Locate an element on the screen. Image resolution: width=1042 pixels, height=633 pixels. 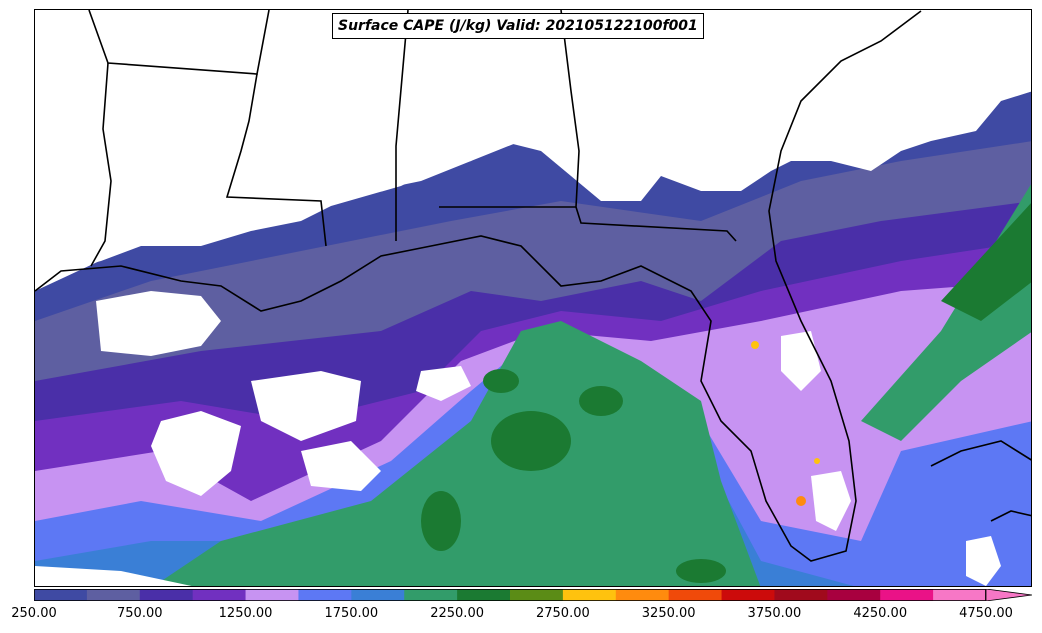
colorbar is located at coordinates (533, 595).